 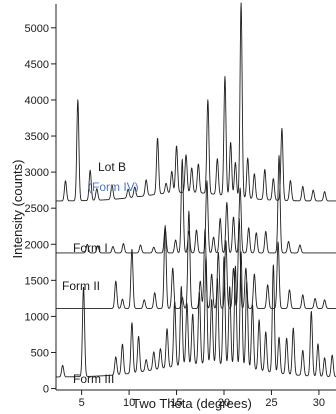 I want to click on y-tick-label: 500, so click(x=40, y=353).